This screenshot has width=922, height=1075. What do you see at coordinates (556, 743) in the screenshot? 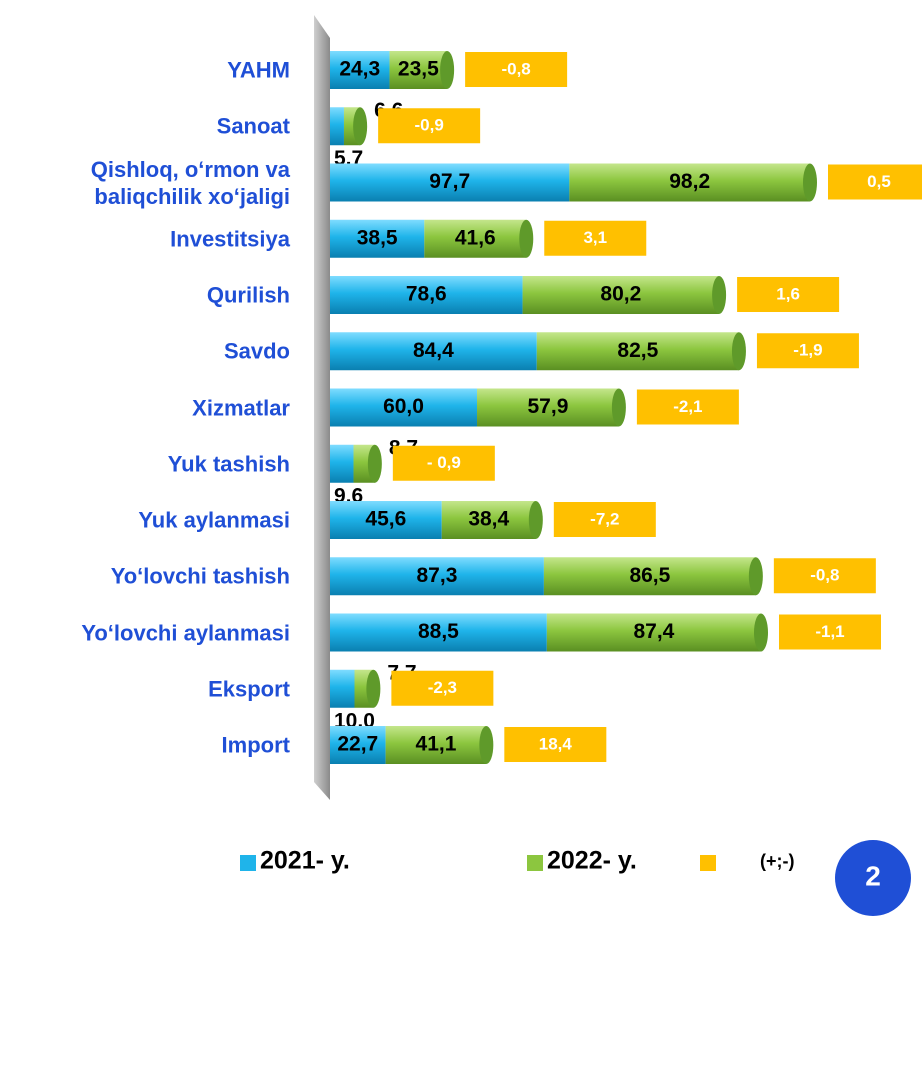
I see `difference-label: 18,4` at bounding box center [556, 743].